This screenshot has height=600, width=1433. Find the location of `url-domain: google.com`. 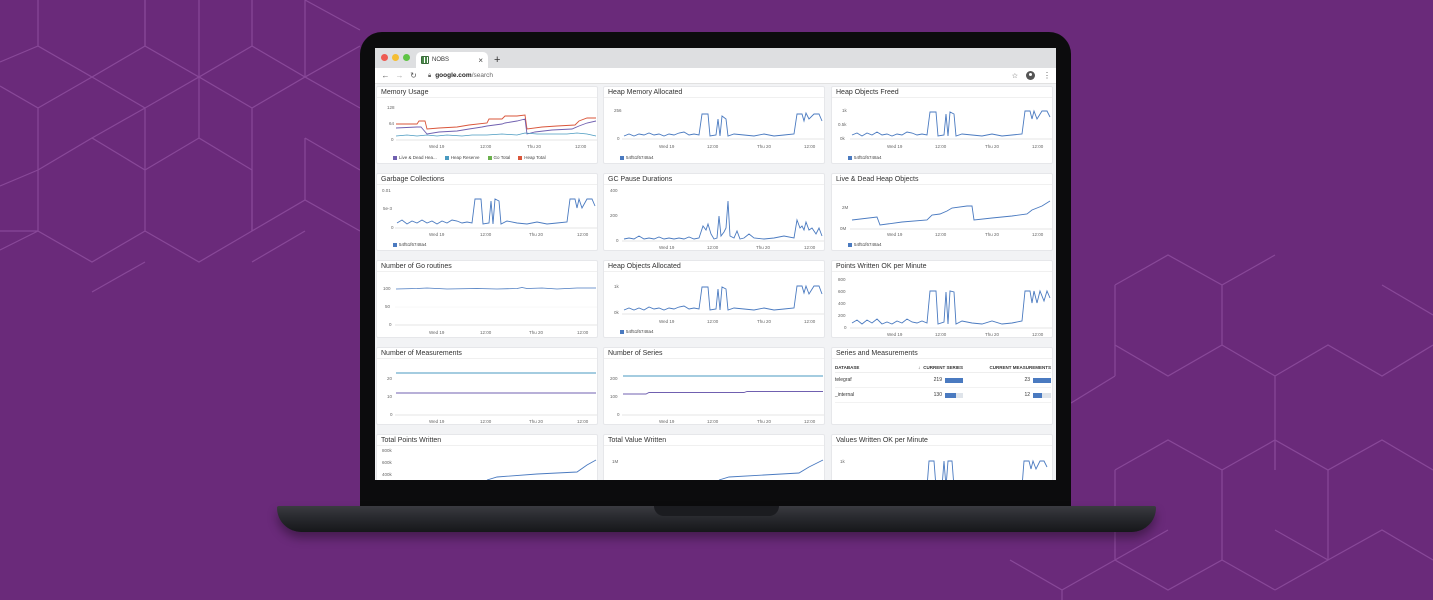

url-domain: google.com is located at coordinates (453, 75).